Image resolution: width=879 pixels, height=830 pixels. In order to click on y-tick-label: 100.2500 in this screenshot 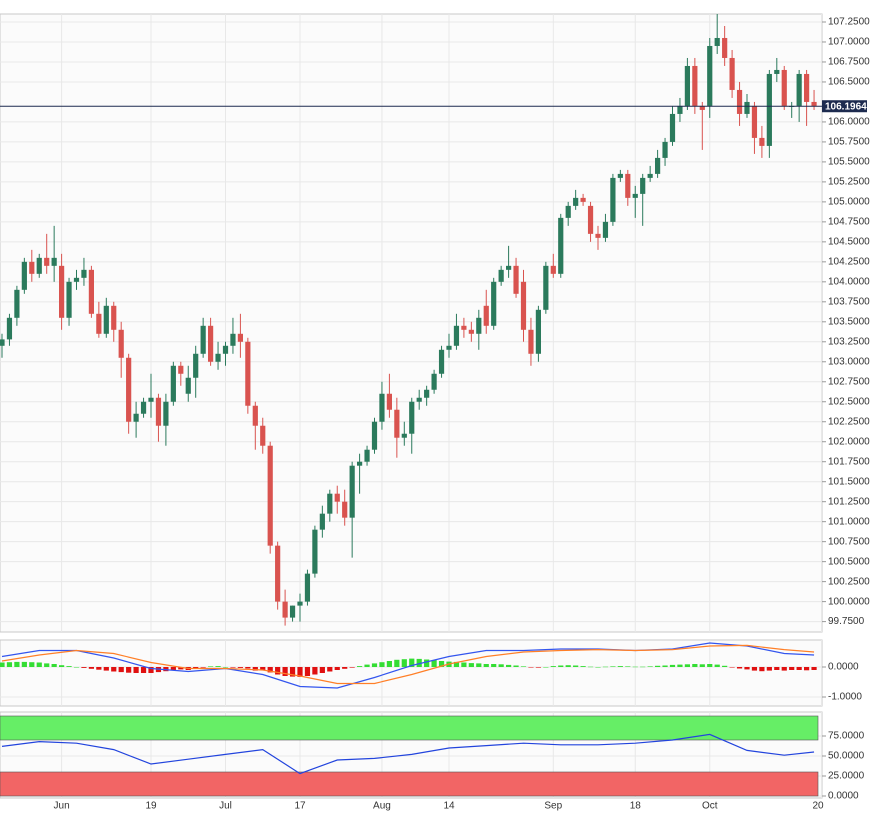, I will do `click(849, 581)`.